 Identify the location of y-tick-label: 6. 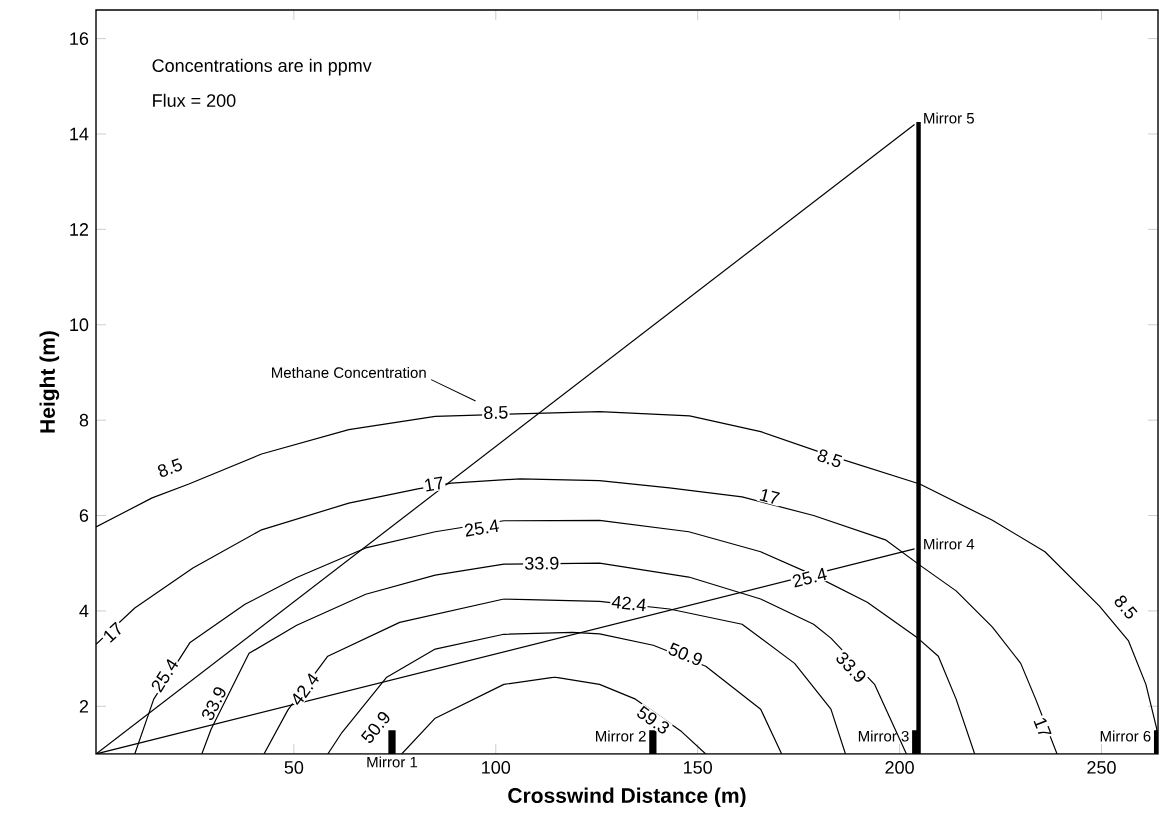
(84, 515).